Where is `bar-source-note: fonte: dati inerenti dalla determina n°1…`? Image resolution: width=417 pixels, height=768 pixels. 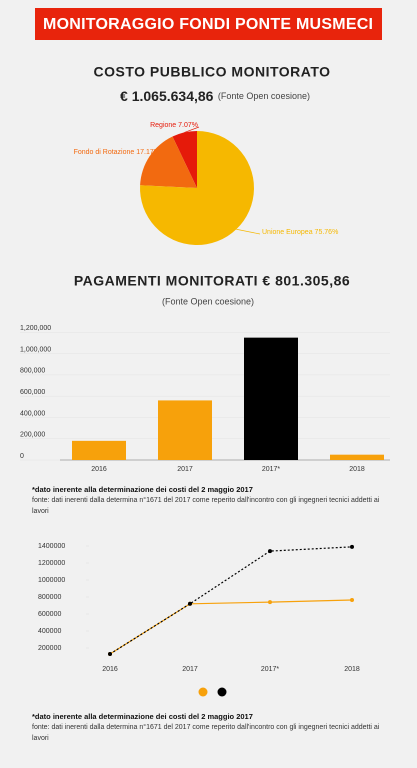
bar-source-note: fonte: dati inerenti dalla determina n°1… is located at coordinates (206, 506).